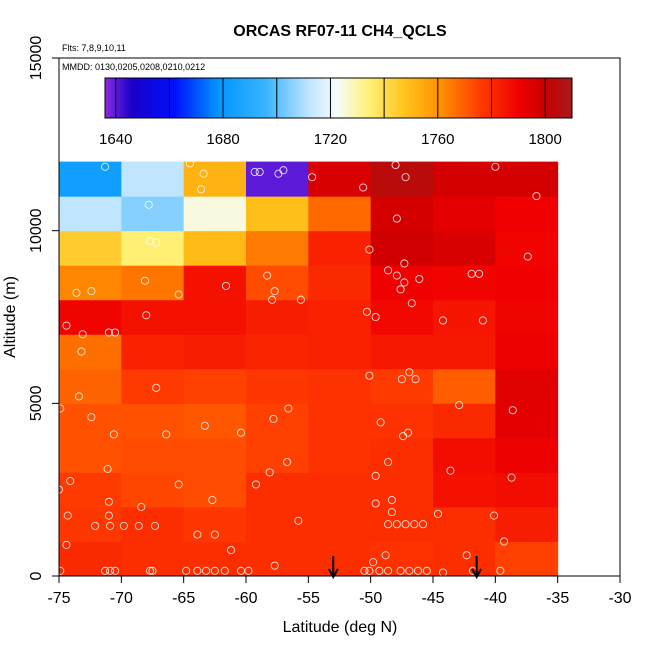  What do you see at coordinates (432, 598) in the screenshot?
I see `x-tick-label: -45` at bounding box center [432, 598].